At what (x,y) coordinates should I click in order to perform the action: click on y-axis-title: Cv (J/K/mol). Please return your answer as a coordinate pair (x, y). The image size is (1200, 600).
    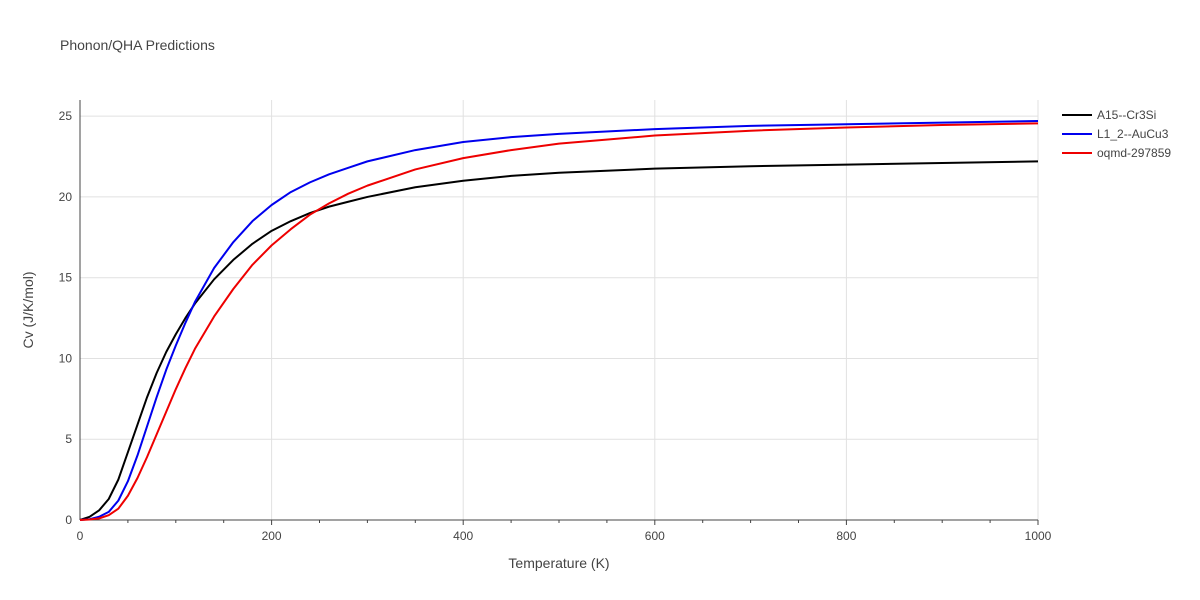
    Looking at the image, I should click on (28, 310).